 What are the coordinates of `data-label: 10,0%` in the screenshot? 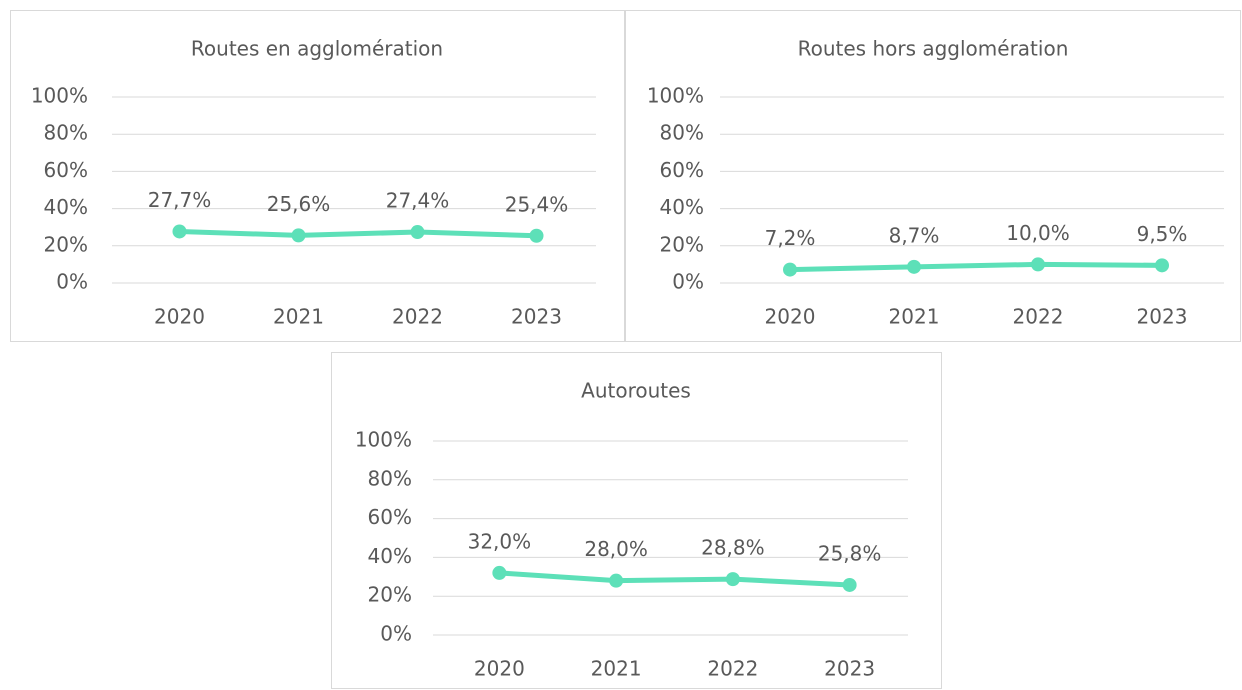 It's located at (1038, 233).